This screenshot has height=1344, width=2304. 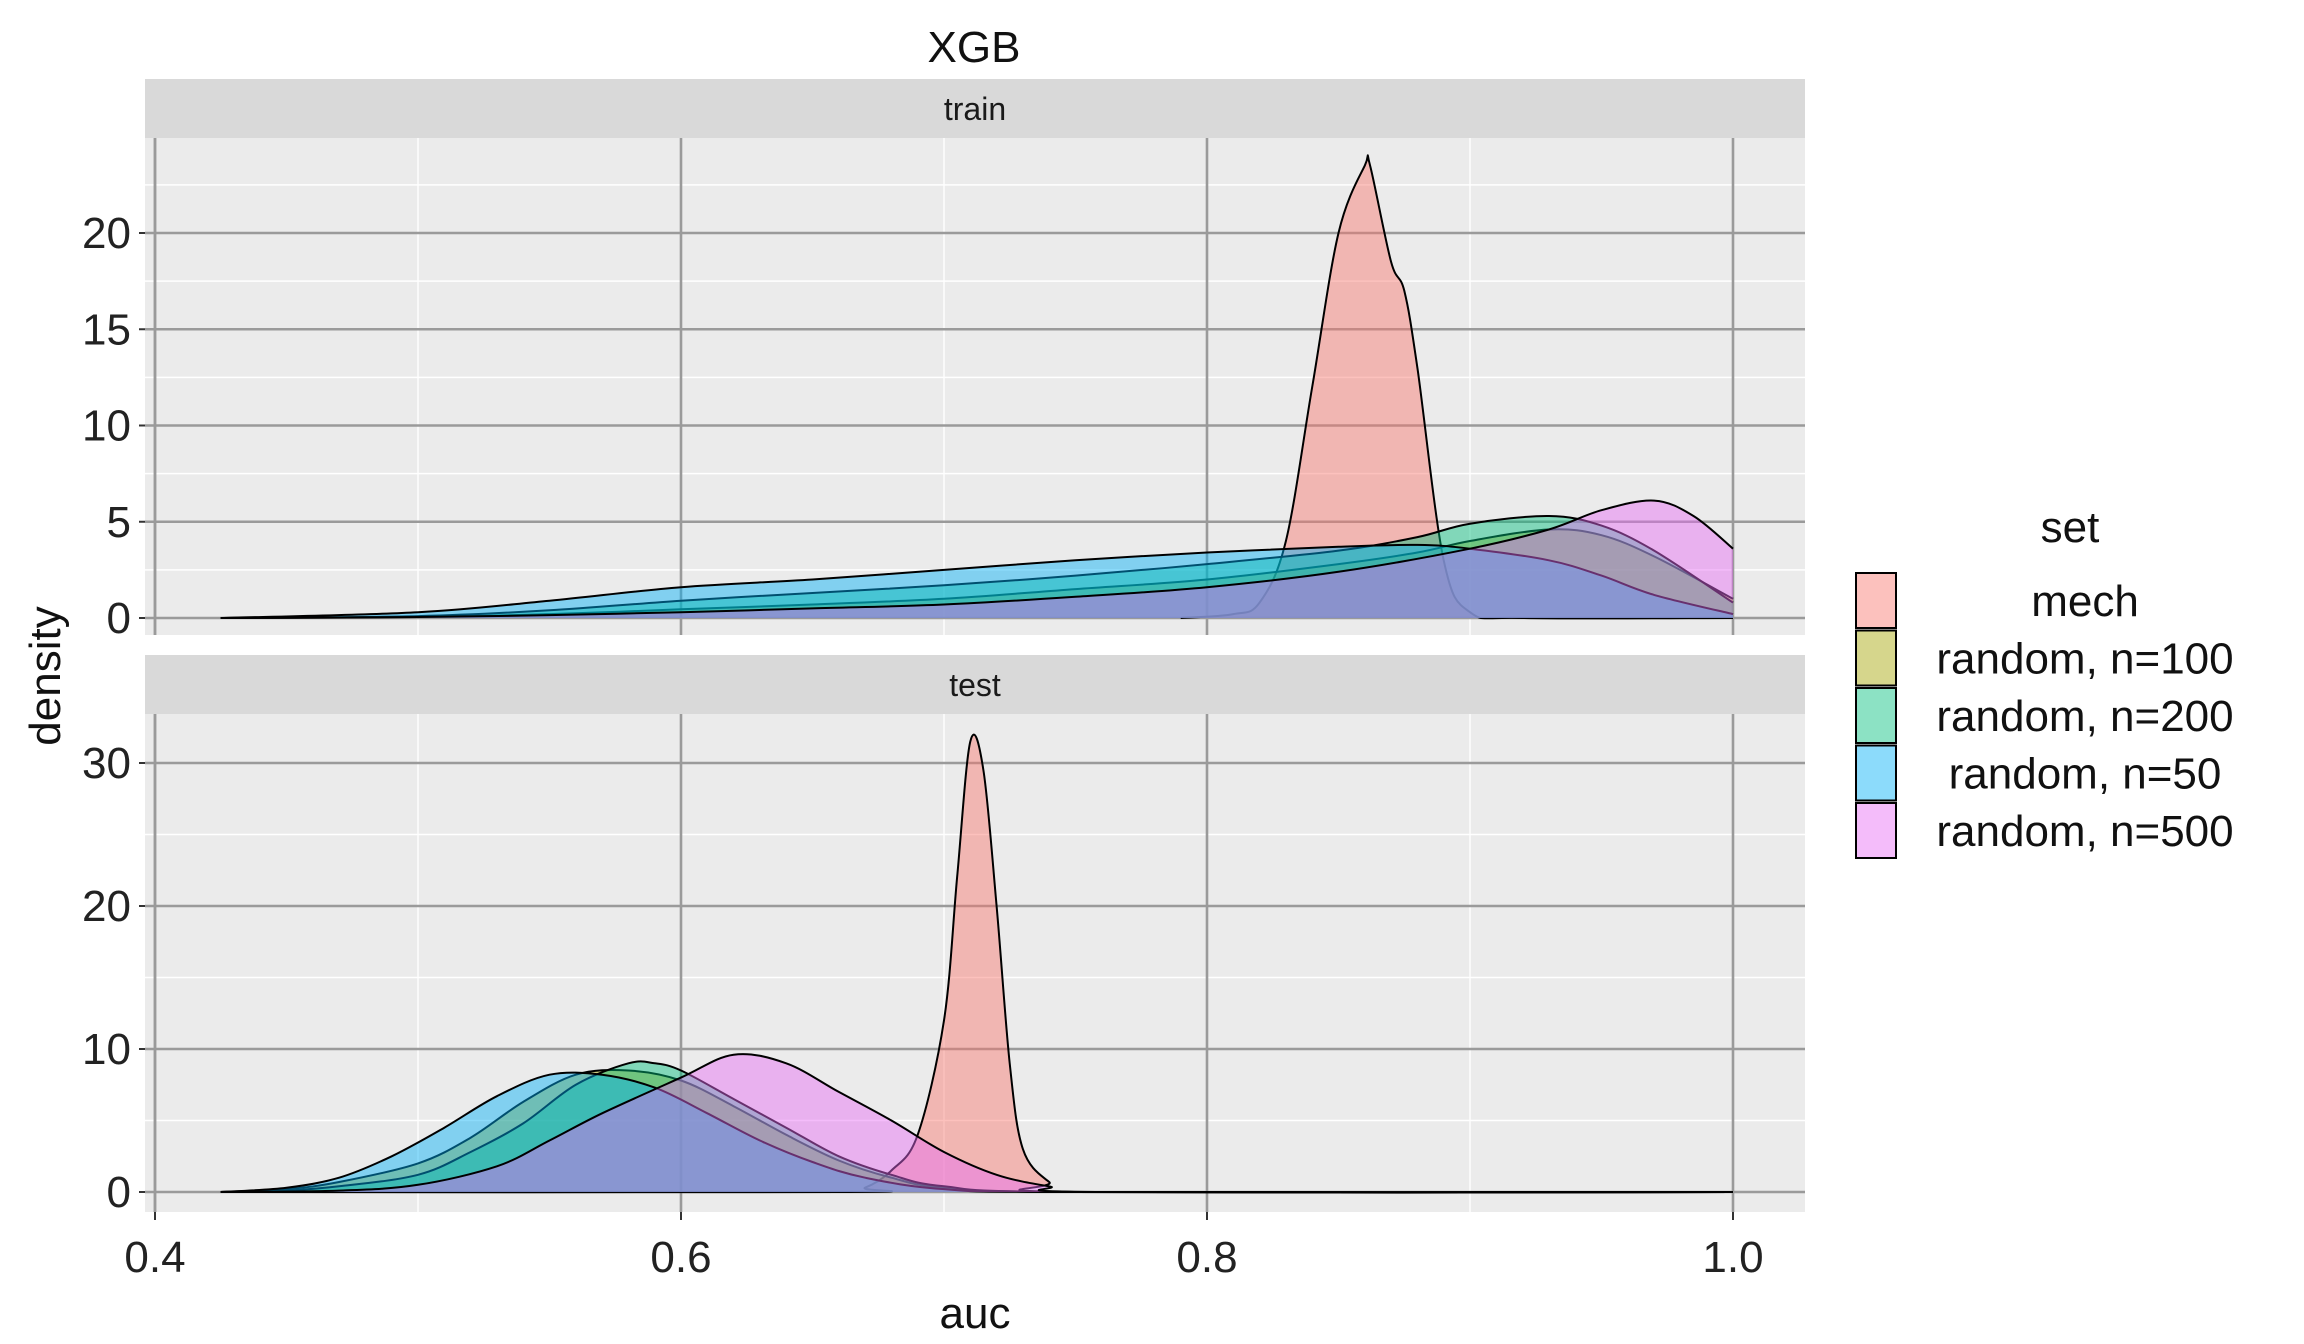 I want to click on x-tick-label: 0.6, so click(x=680, y=1257).